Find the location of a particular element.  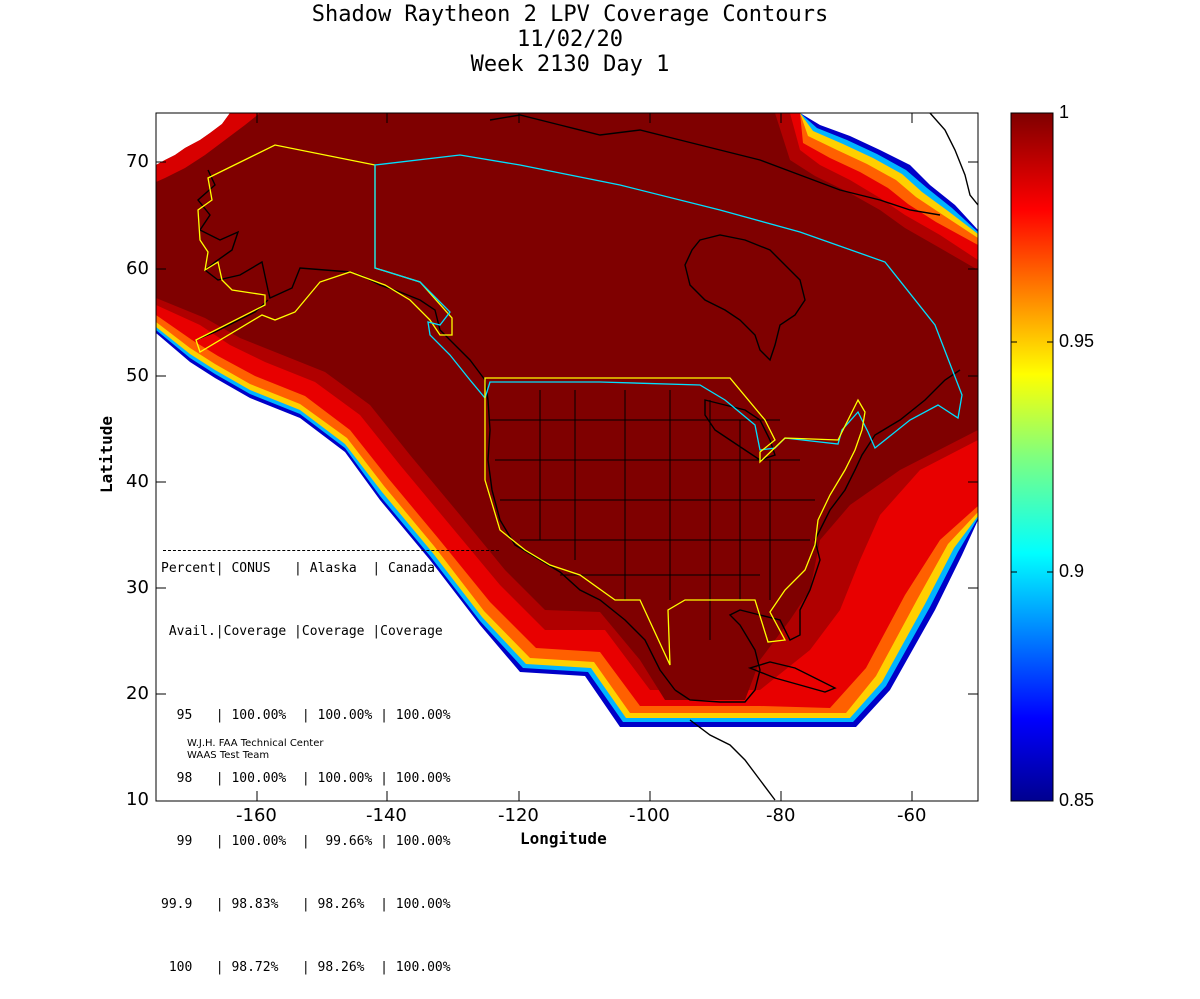

credit-line-1: W.J.H. FAA Technical Center is located at coordinates (255, 743).